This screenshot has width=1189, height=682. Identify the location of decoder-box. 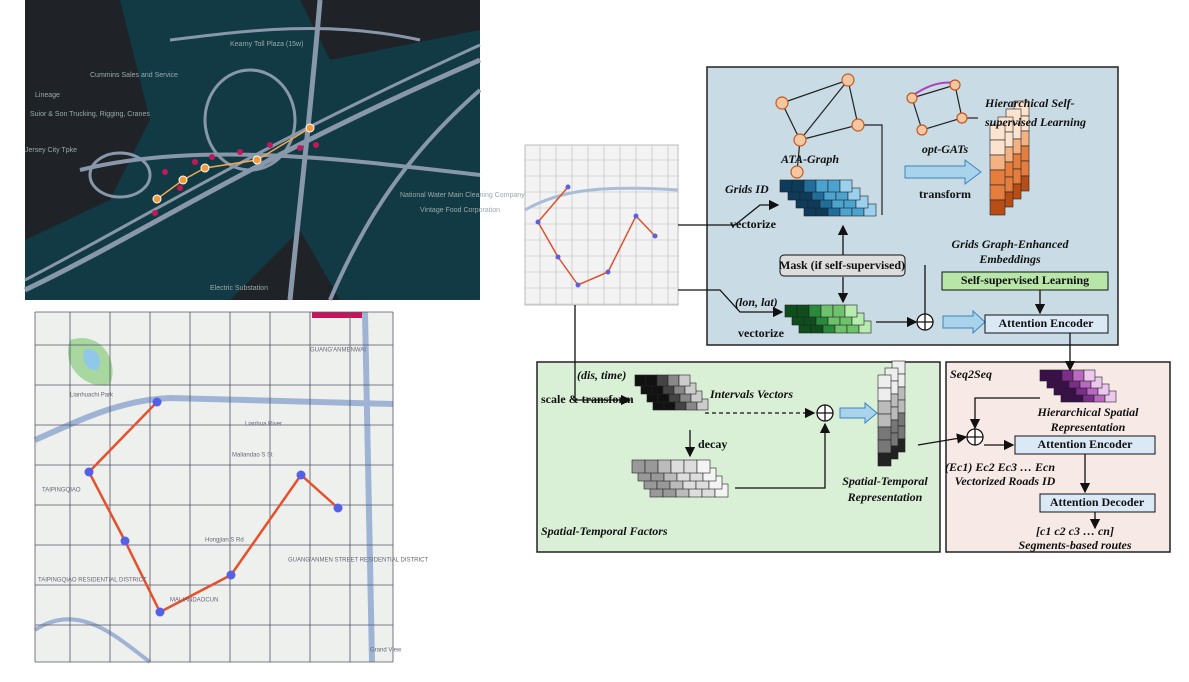
(1097, 503).